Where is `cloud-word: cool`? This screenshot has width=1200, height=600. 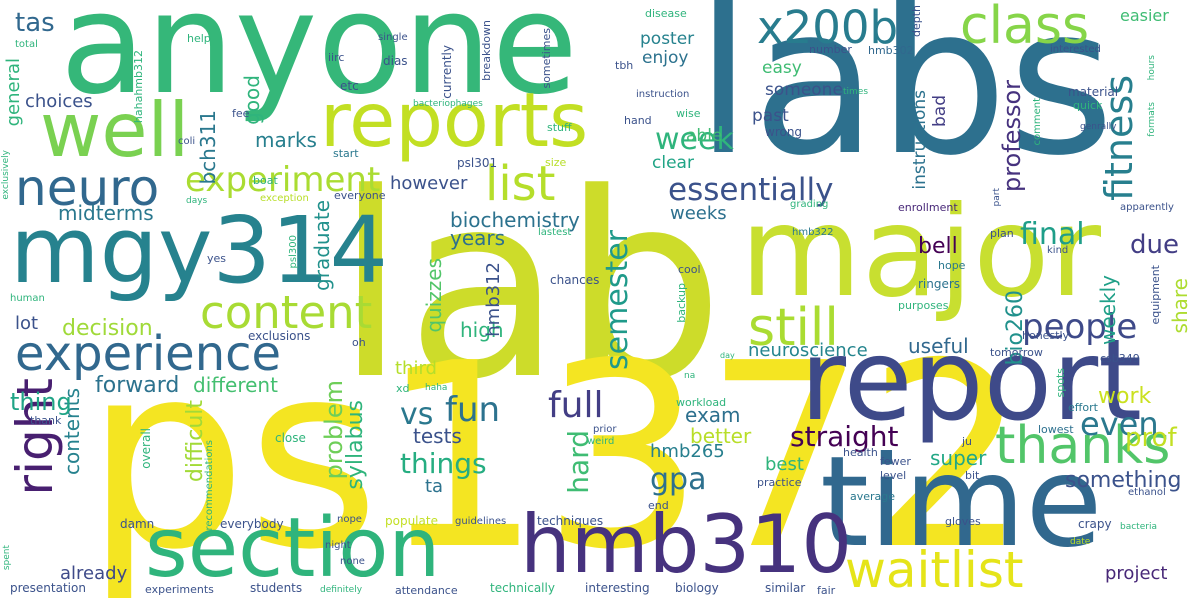
cloud-word: cool is located at coordinates (689, 269).